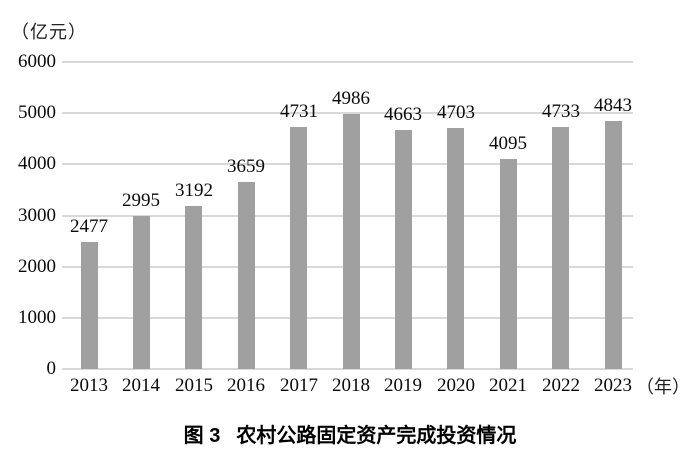 The image size is (700, 465). I want to click on y-tick-label: 2000, so click(37, 266).